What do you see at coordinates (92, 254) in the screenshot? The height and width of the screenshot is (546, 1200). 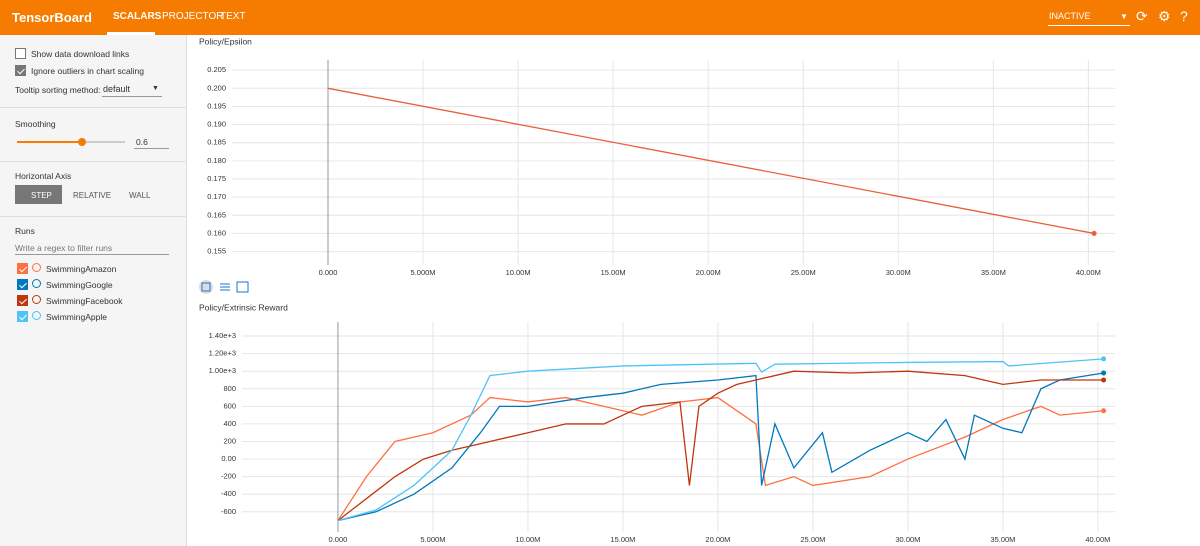 I see `filter-underline` at bounding box center [92, 254].